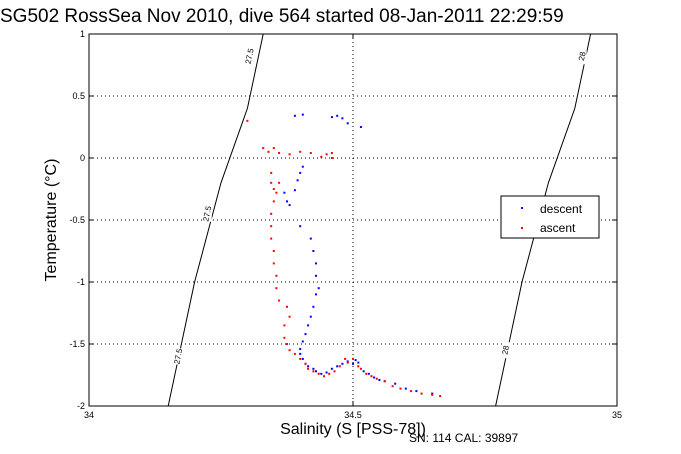  What do you see at coordinates (81, 406) in the screenshot?
I see `y-tick-label: -2` at bounding box center [81, 406].